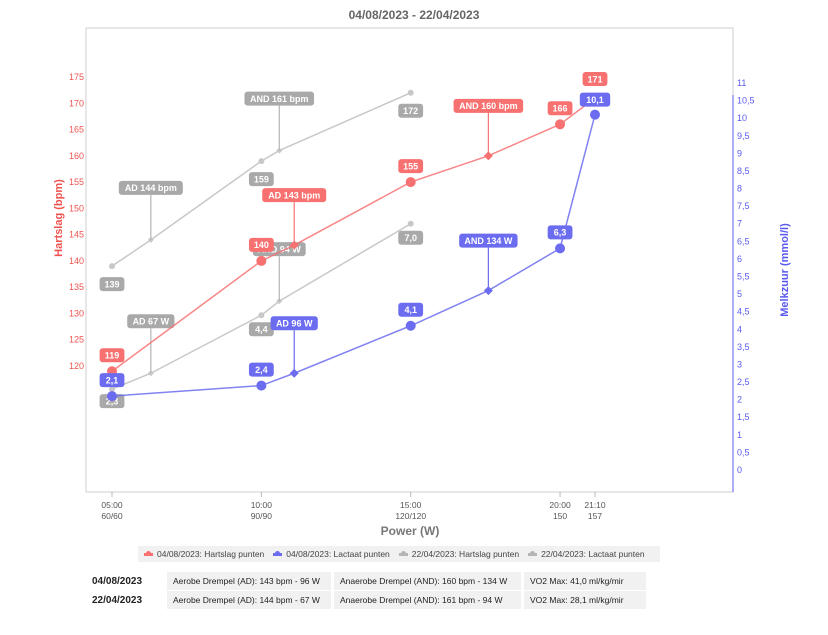  I want to click on y-tick-right: 11, so click(741, 83).